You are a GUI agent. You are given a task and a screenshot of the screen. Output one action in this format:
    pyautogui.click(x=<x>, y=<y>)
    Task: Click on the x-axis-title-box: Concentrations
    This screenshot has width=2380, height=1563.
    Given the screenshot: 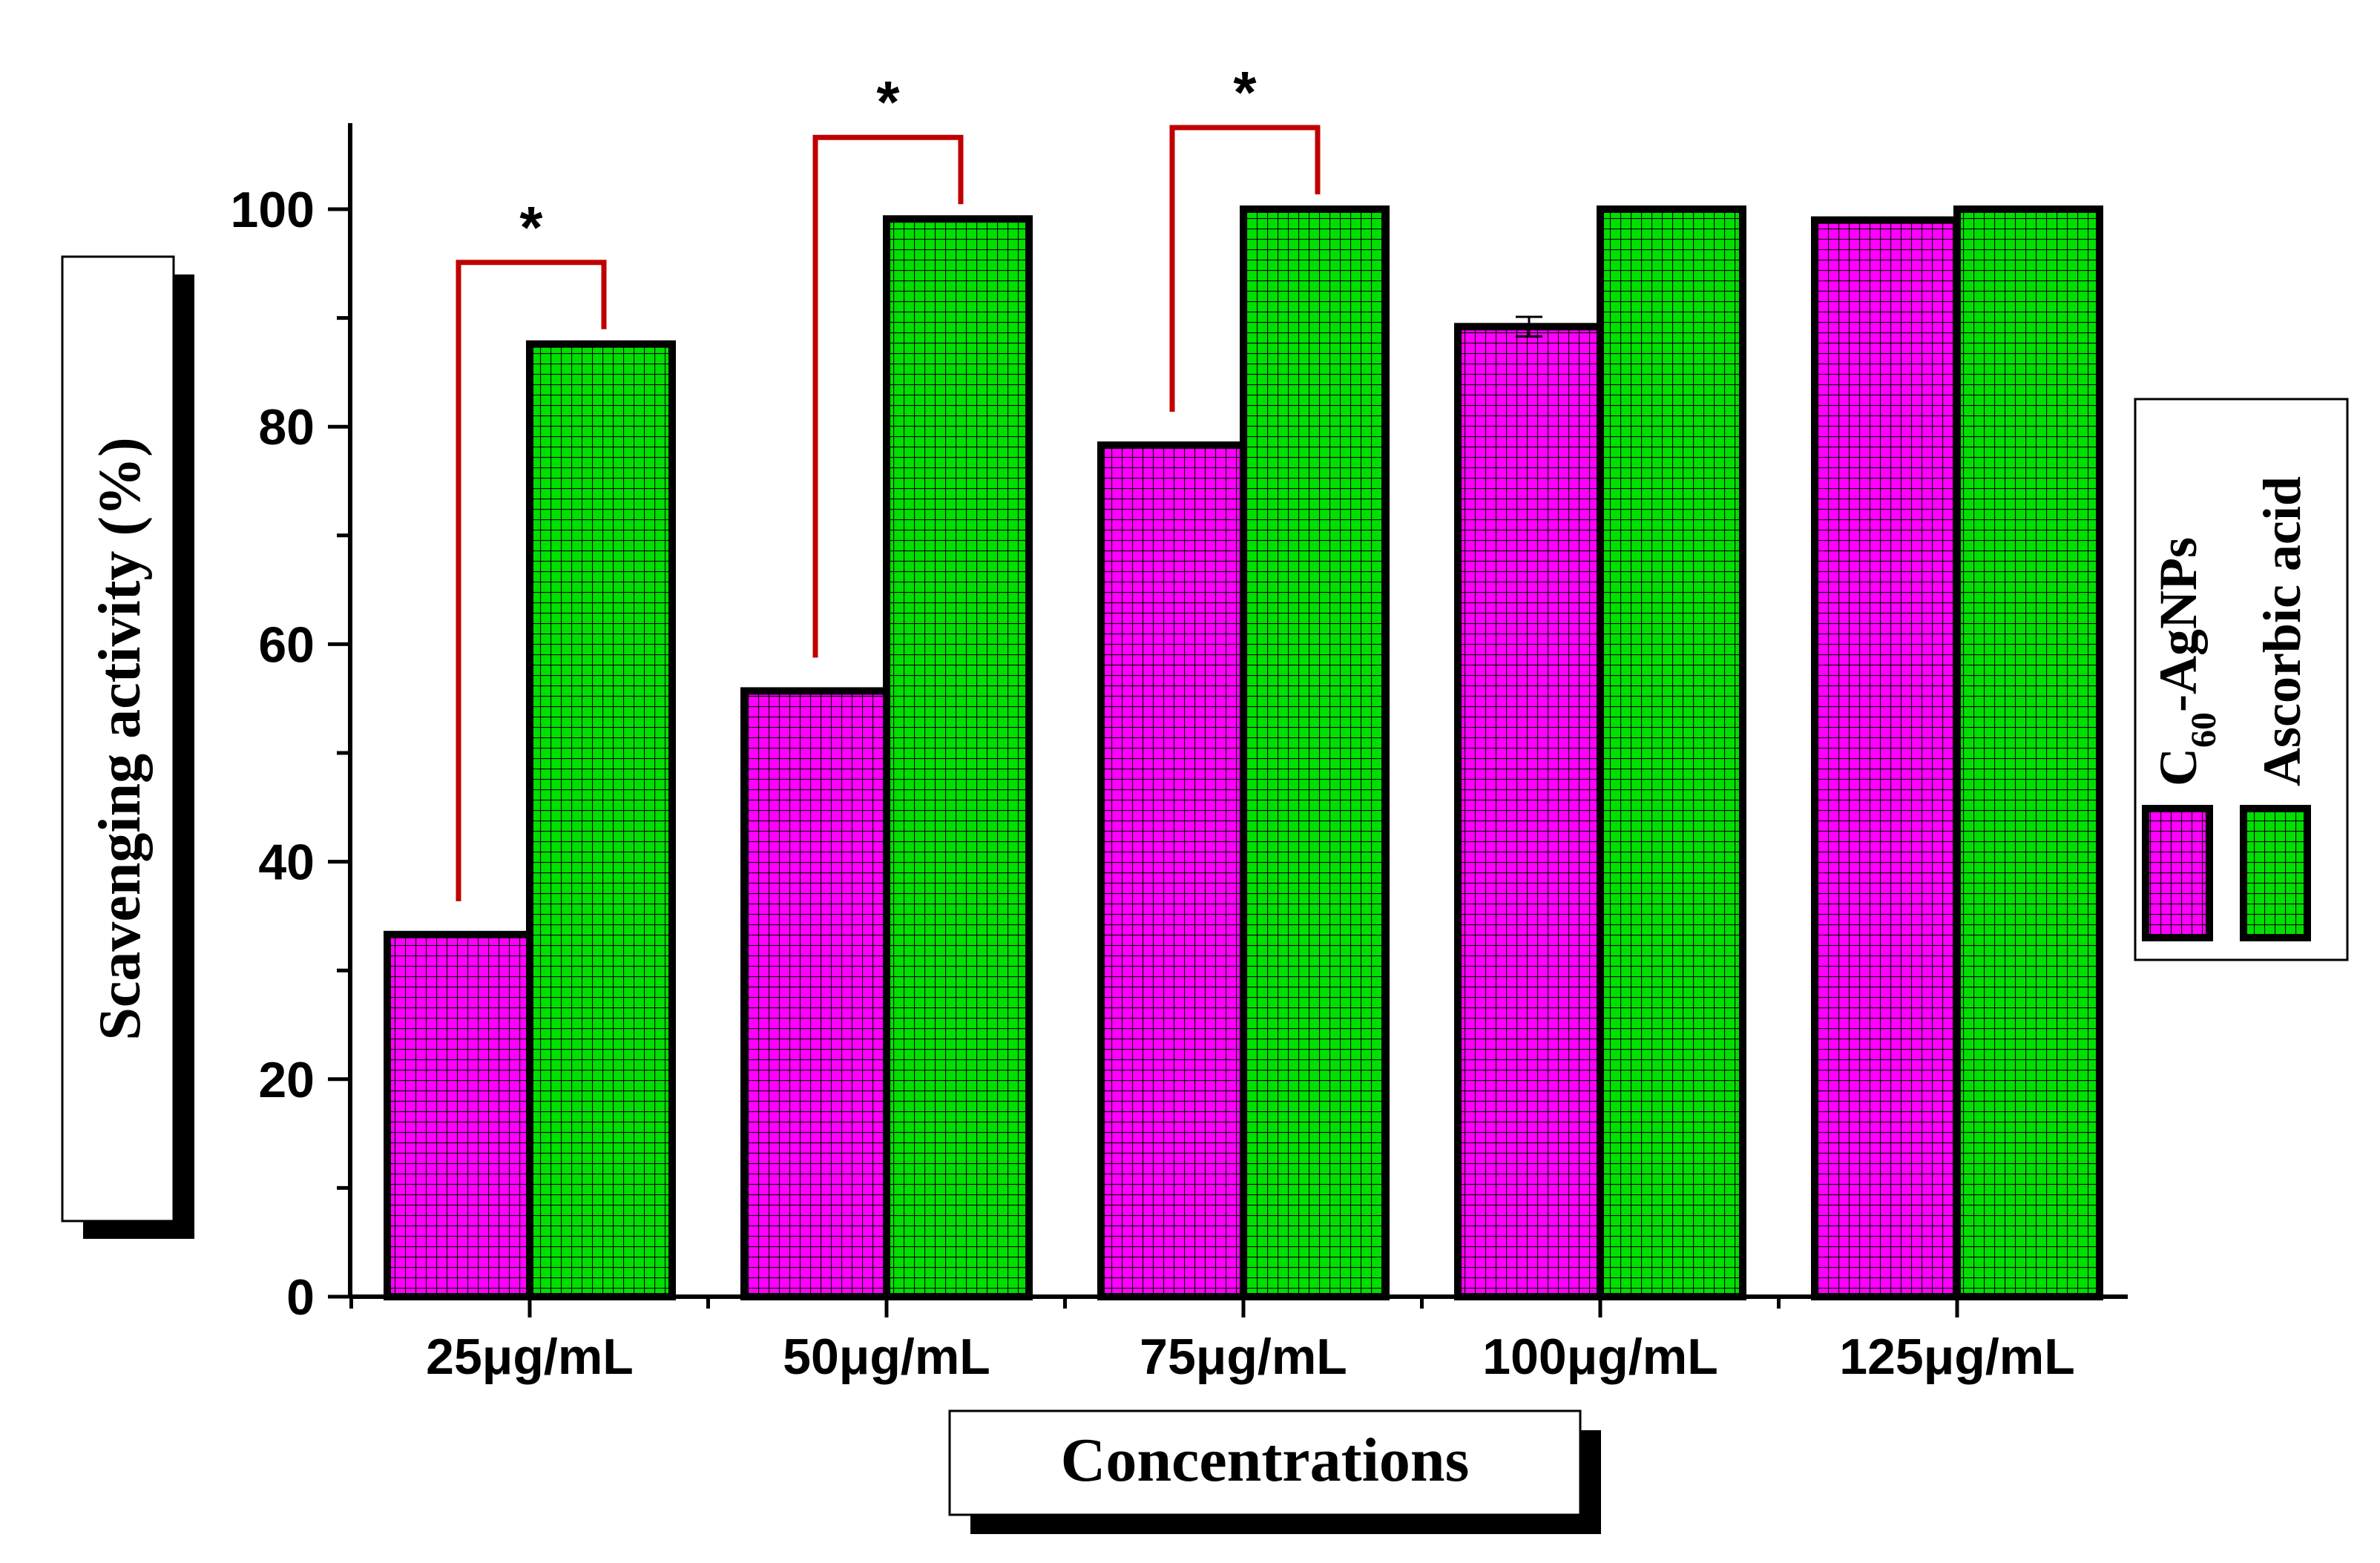 What is the action you would take?
    pyautogui.click(x=1274, y=1471)
    